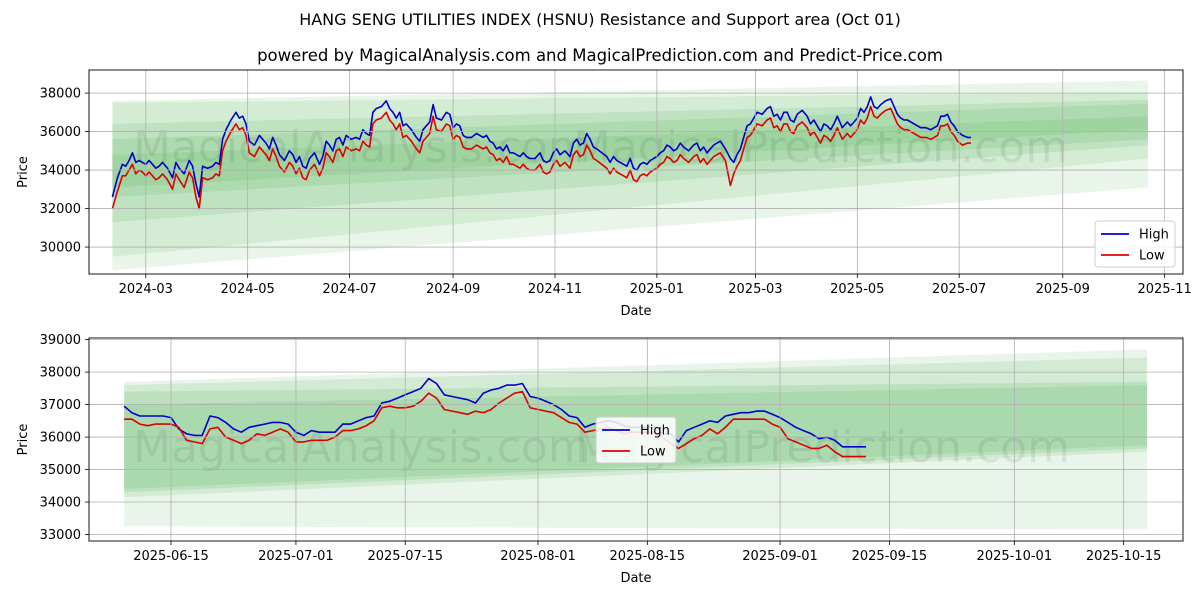  Describe the element at coordinates (60, 248) in the screenshot. I see `y-tick-label: 30000` at that location.